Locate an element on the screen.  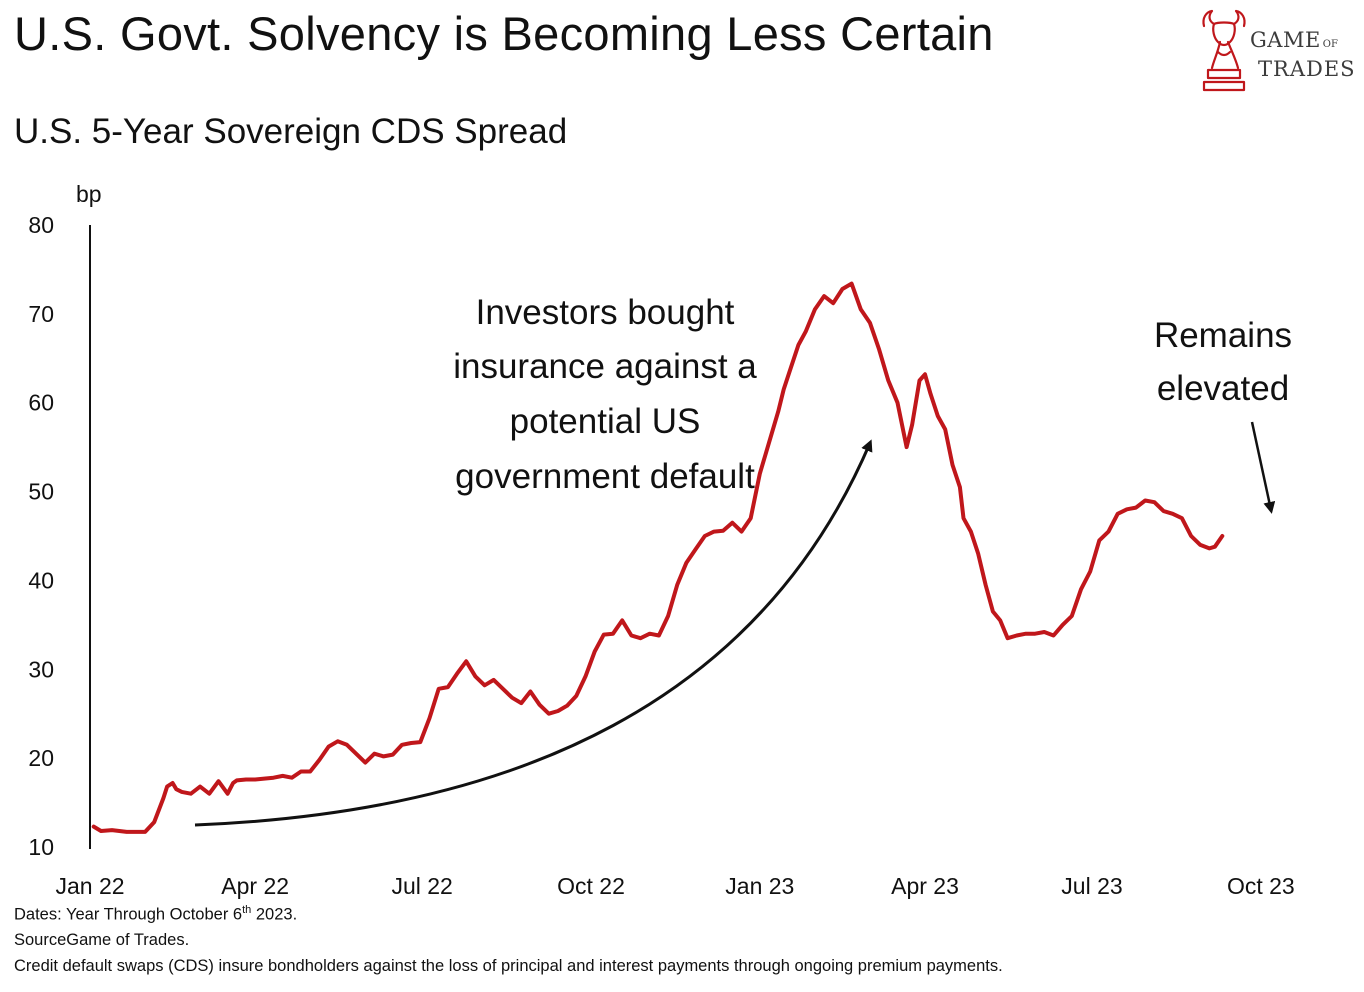
y-tick-label: 20 is located at coordinates (41, 758).